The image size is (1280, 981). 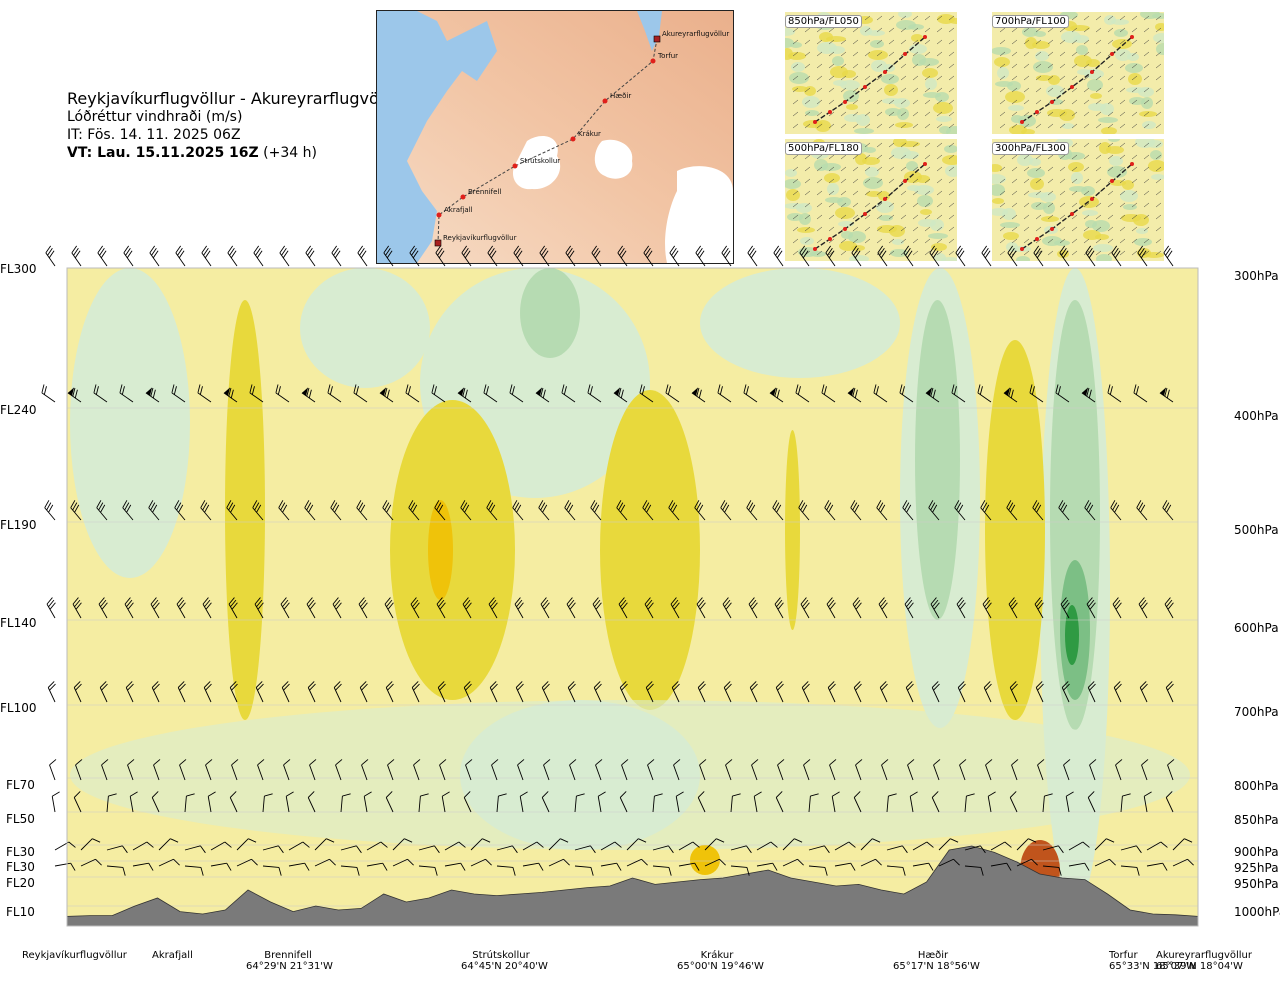 What do you see at coordinates (871, 73) in the screenshot?
I see `thumbnail-850: 850hPa/FL050` at bounding box center [871, 73].